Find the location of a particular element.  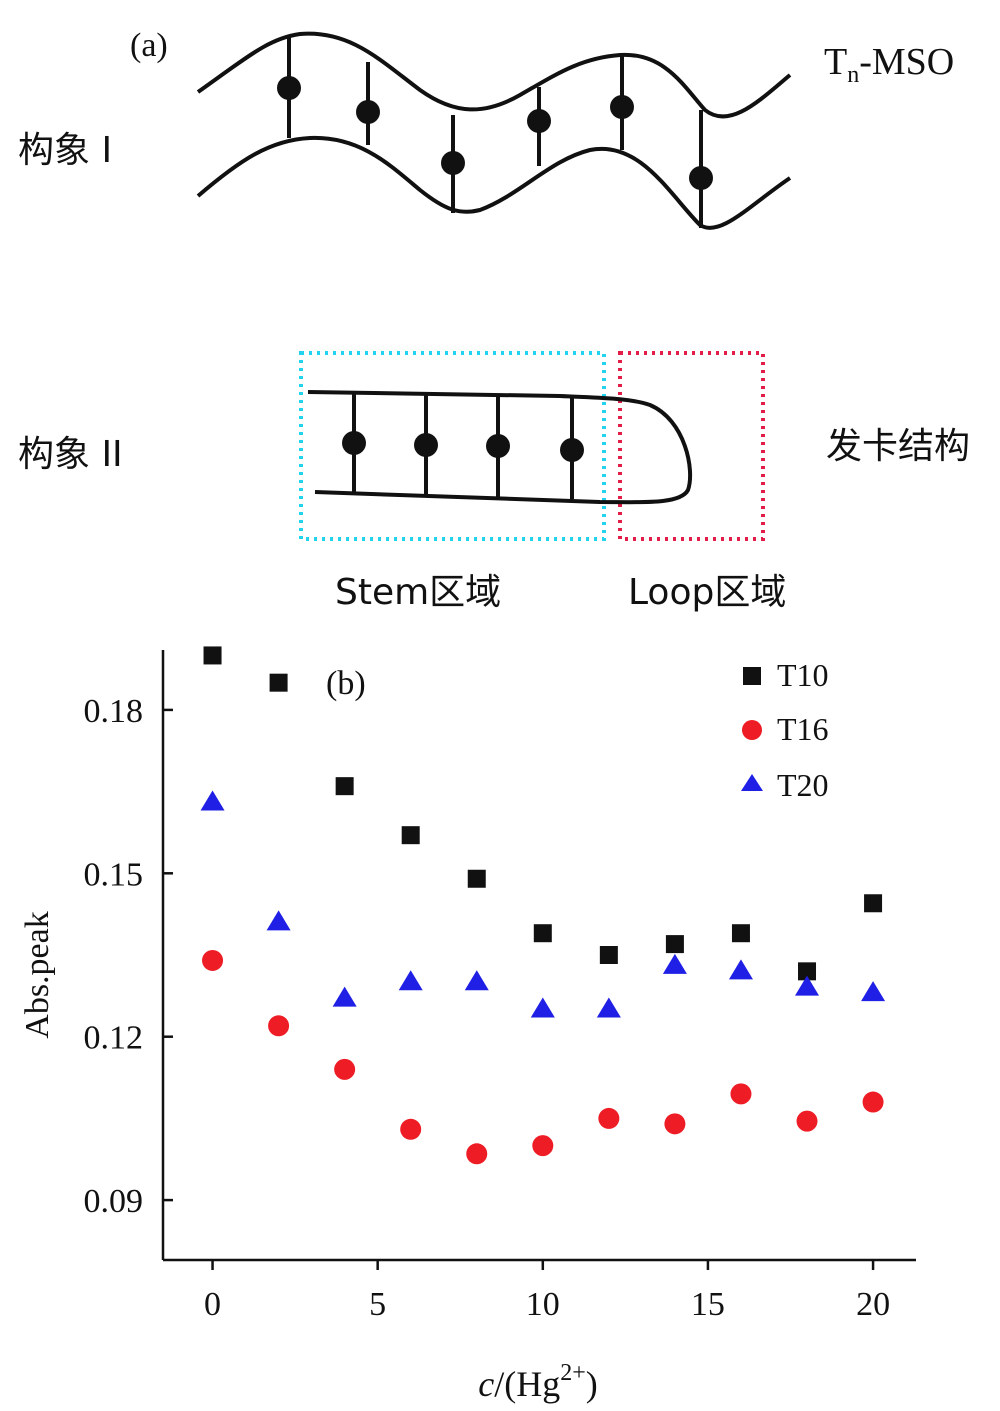

legend-marker-t20 is located at coordinates (752, 782).